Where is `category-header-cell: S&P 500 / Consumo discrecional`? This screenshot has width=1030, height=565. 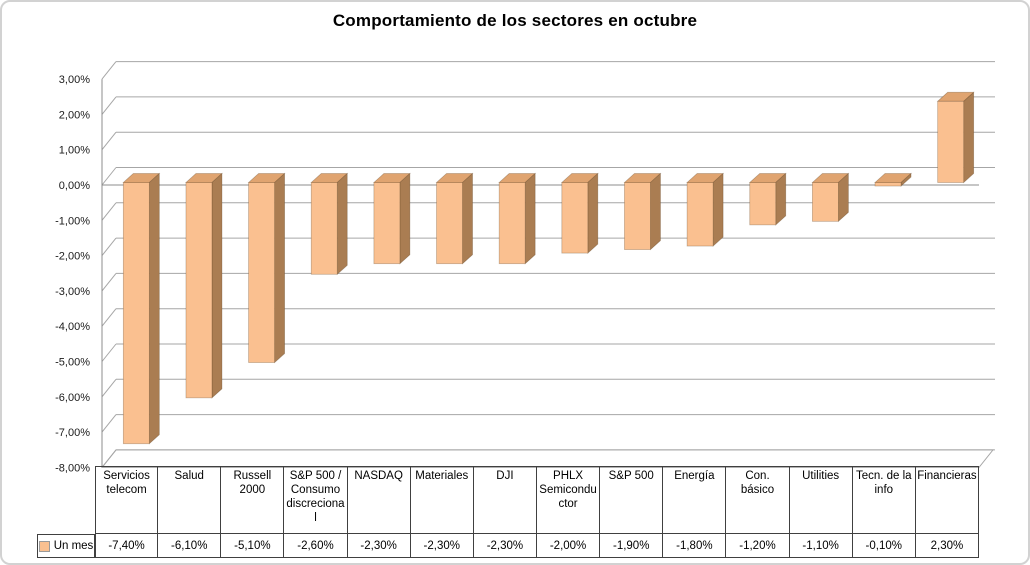
category-header-cell: S&P 500 / Consumo discrecional is located at coordinates (316, 500).